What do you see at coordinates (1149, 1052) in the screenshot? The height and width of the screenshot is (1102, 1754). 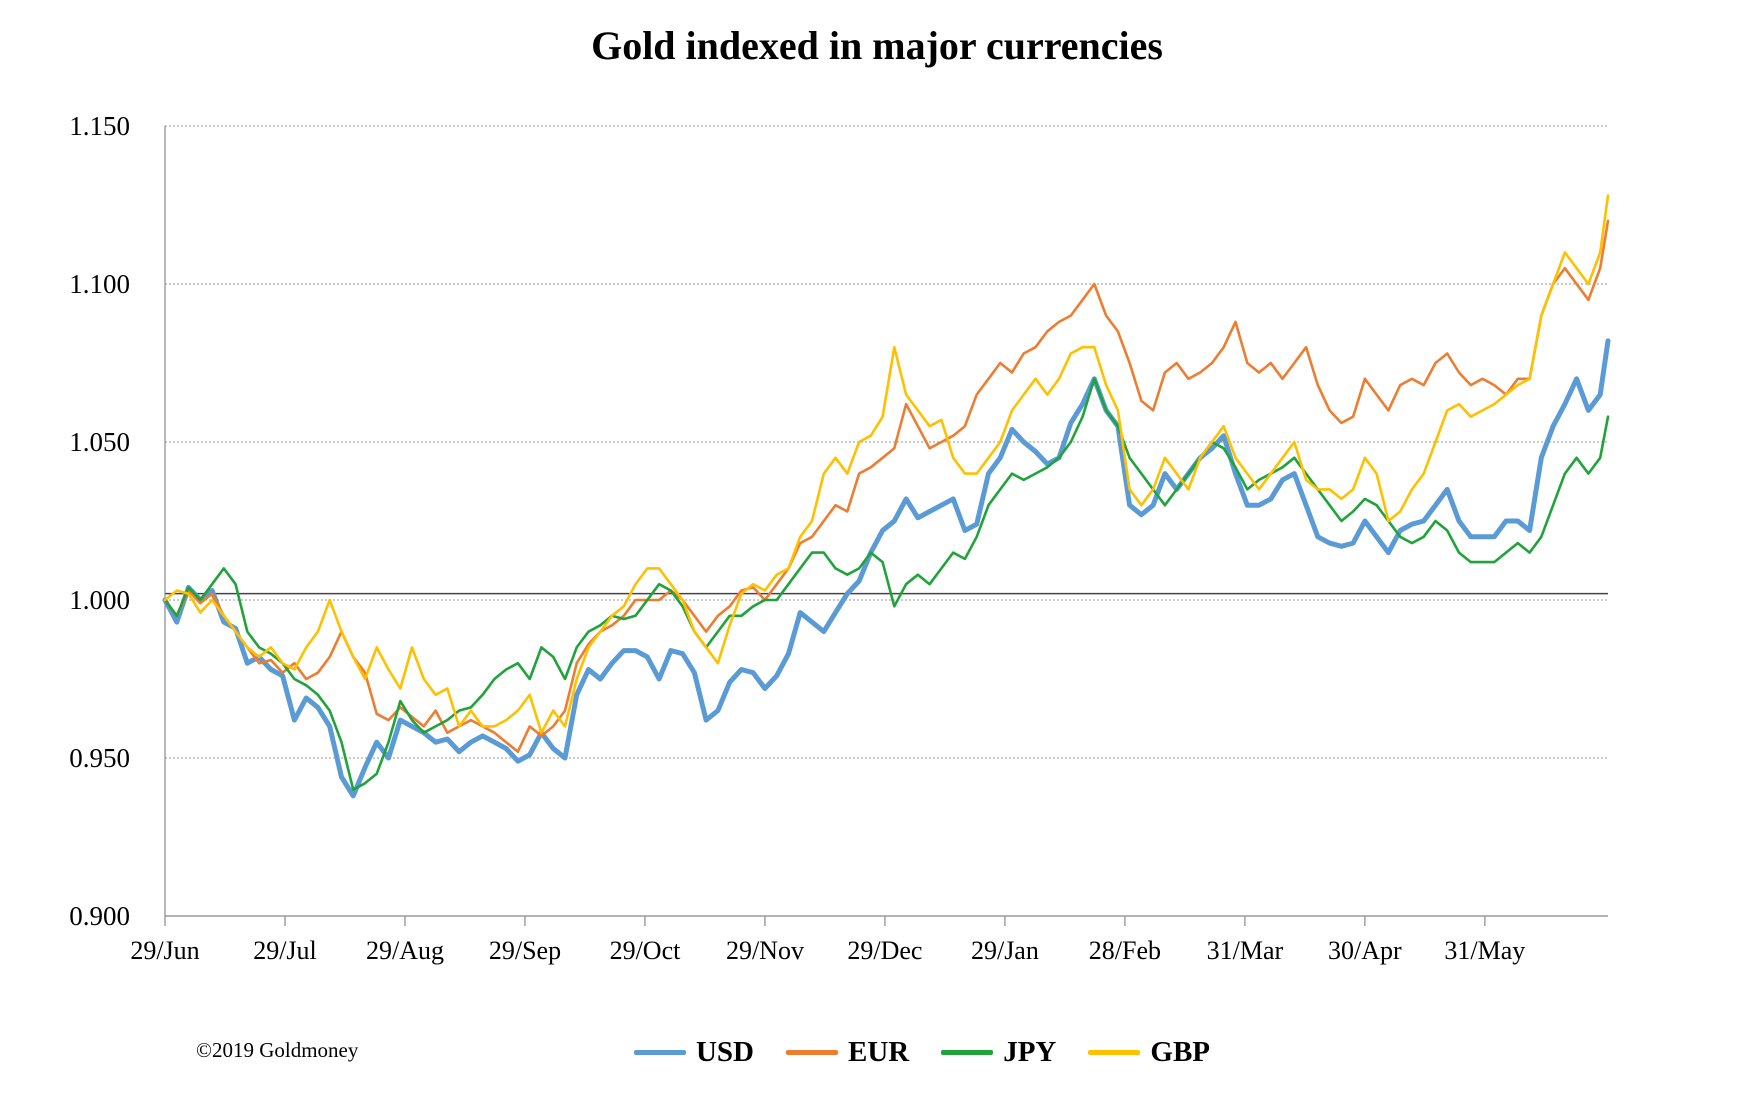 I see `legend-item-gbp: GBP` at bounding box center [1149, 1052].